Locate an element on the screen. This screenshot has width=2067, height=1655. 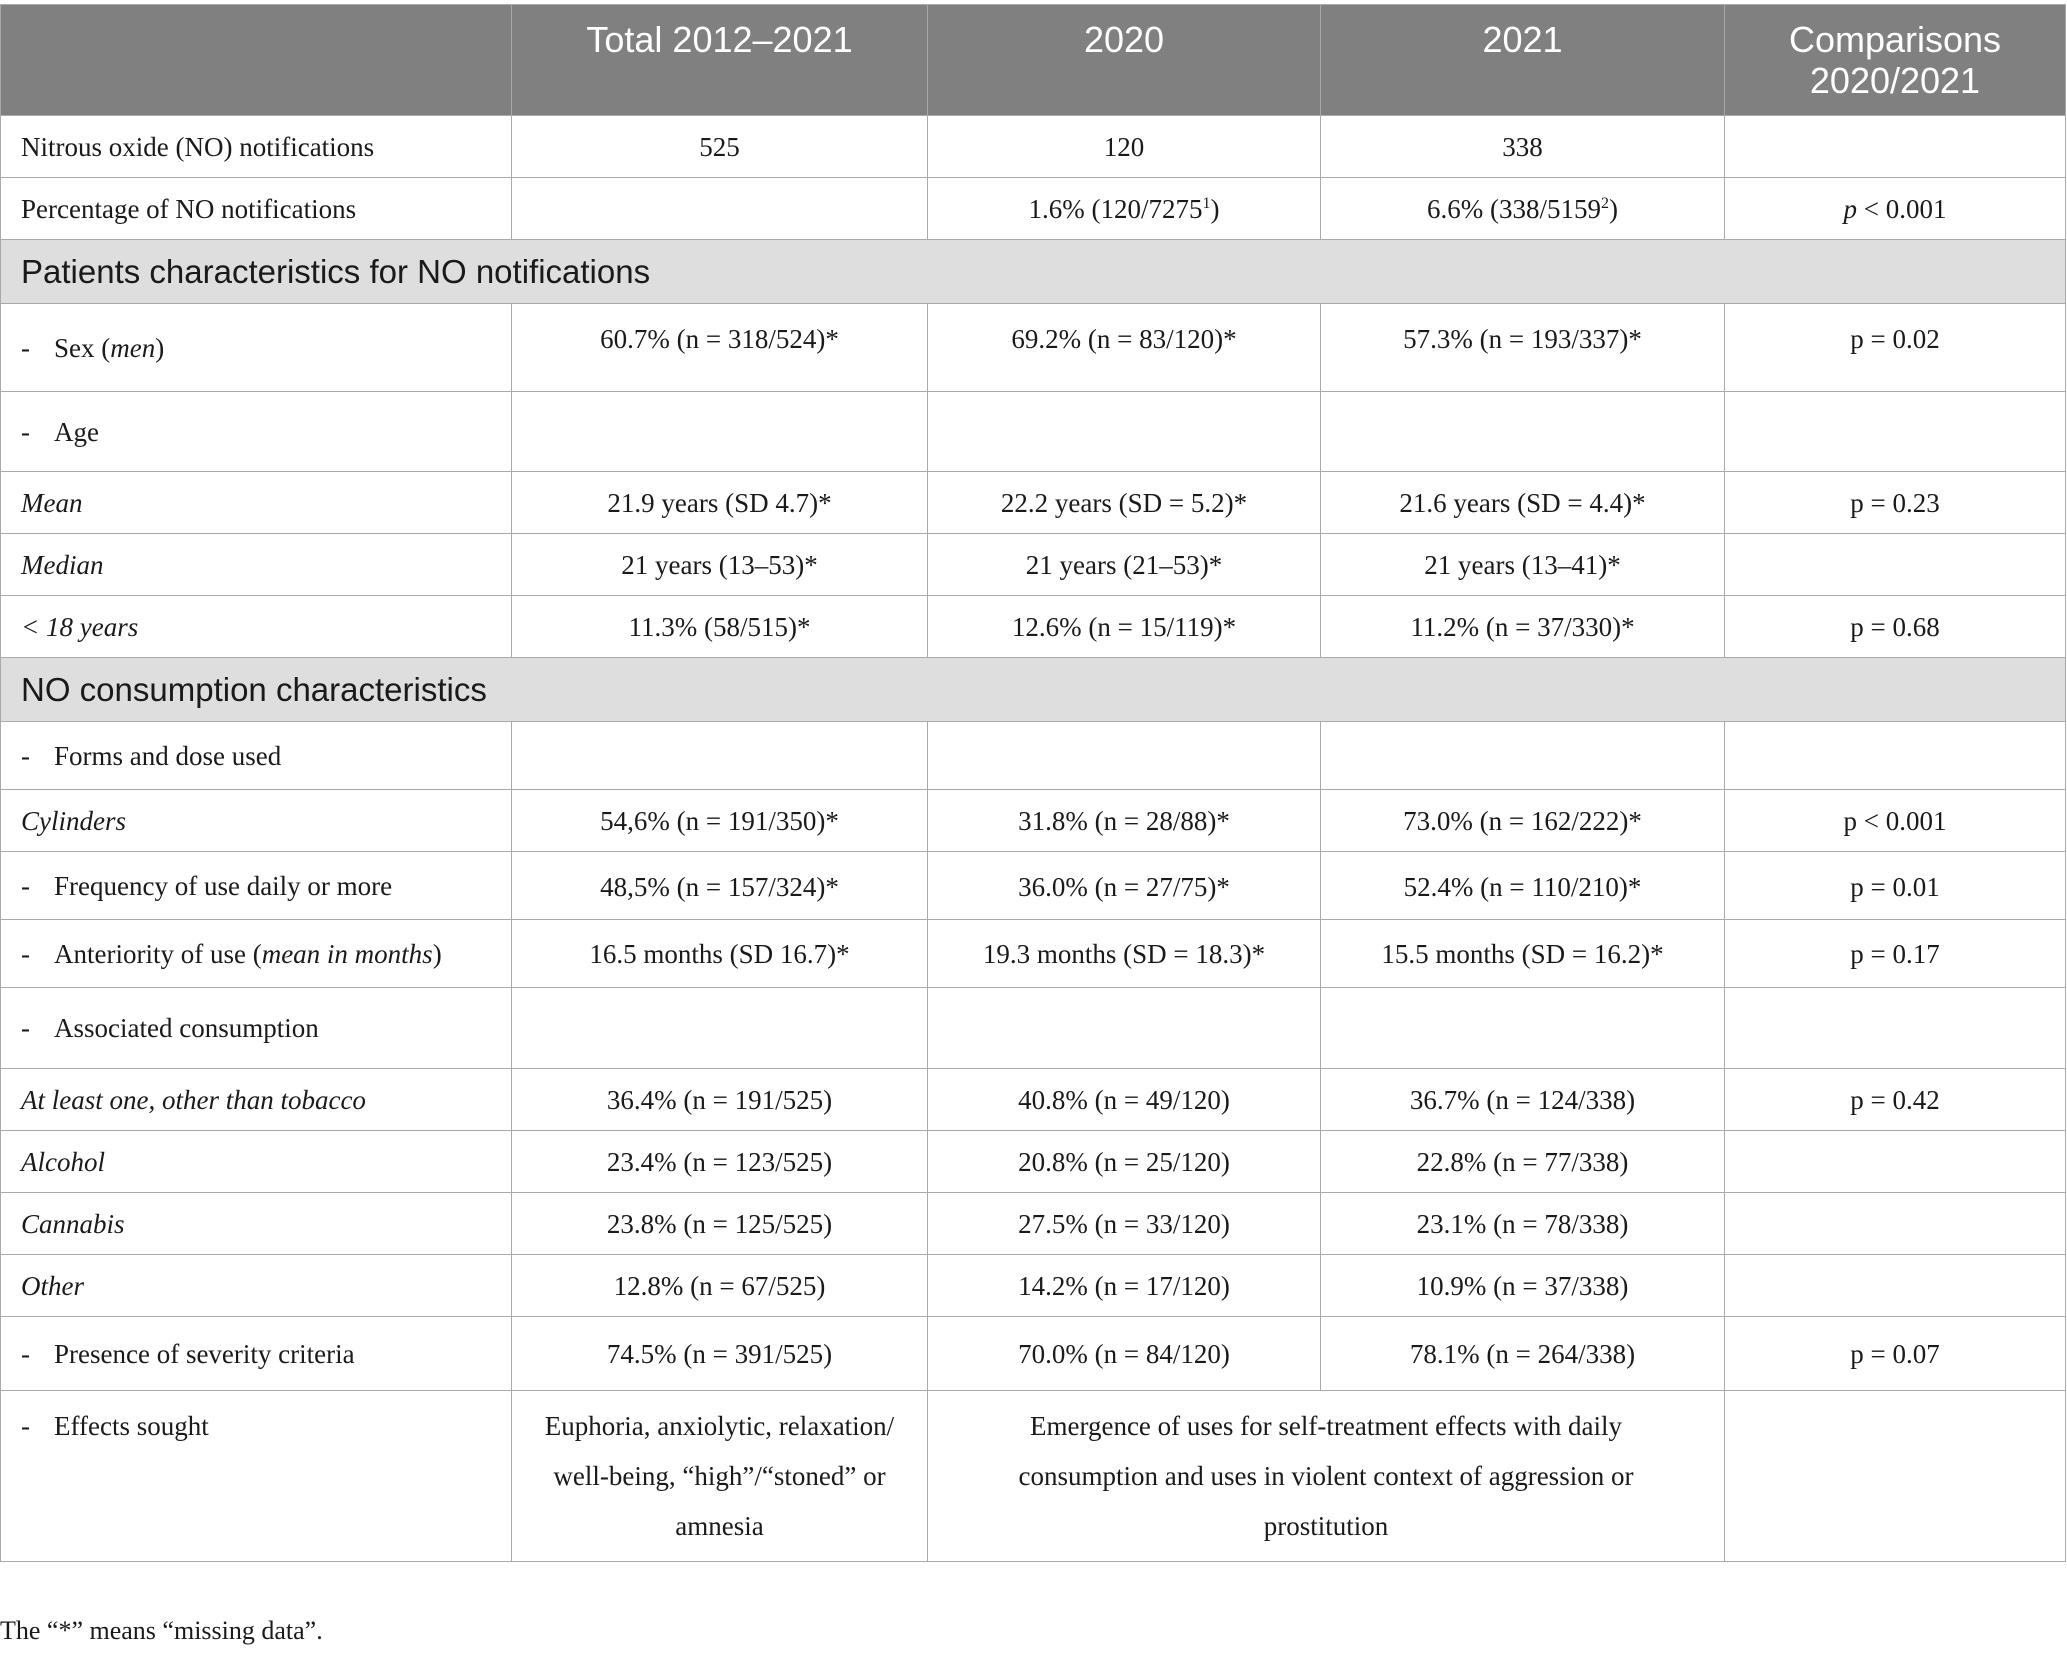
cell-comparison: p = 0.02 is located at coordinates (1895, 347).